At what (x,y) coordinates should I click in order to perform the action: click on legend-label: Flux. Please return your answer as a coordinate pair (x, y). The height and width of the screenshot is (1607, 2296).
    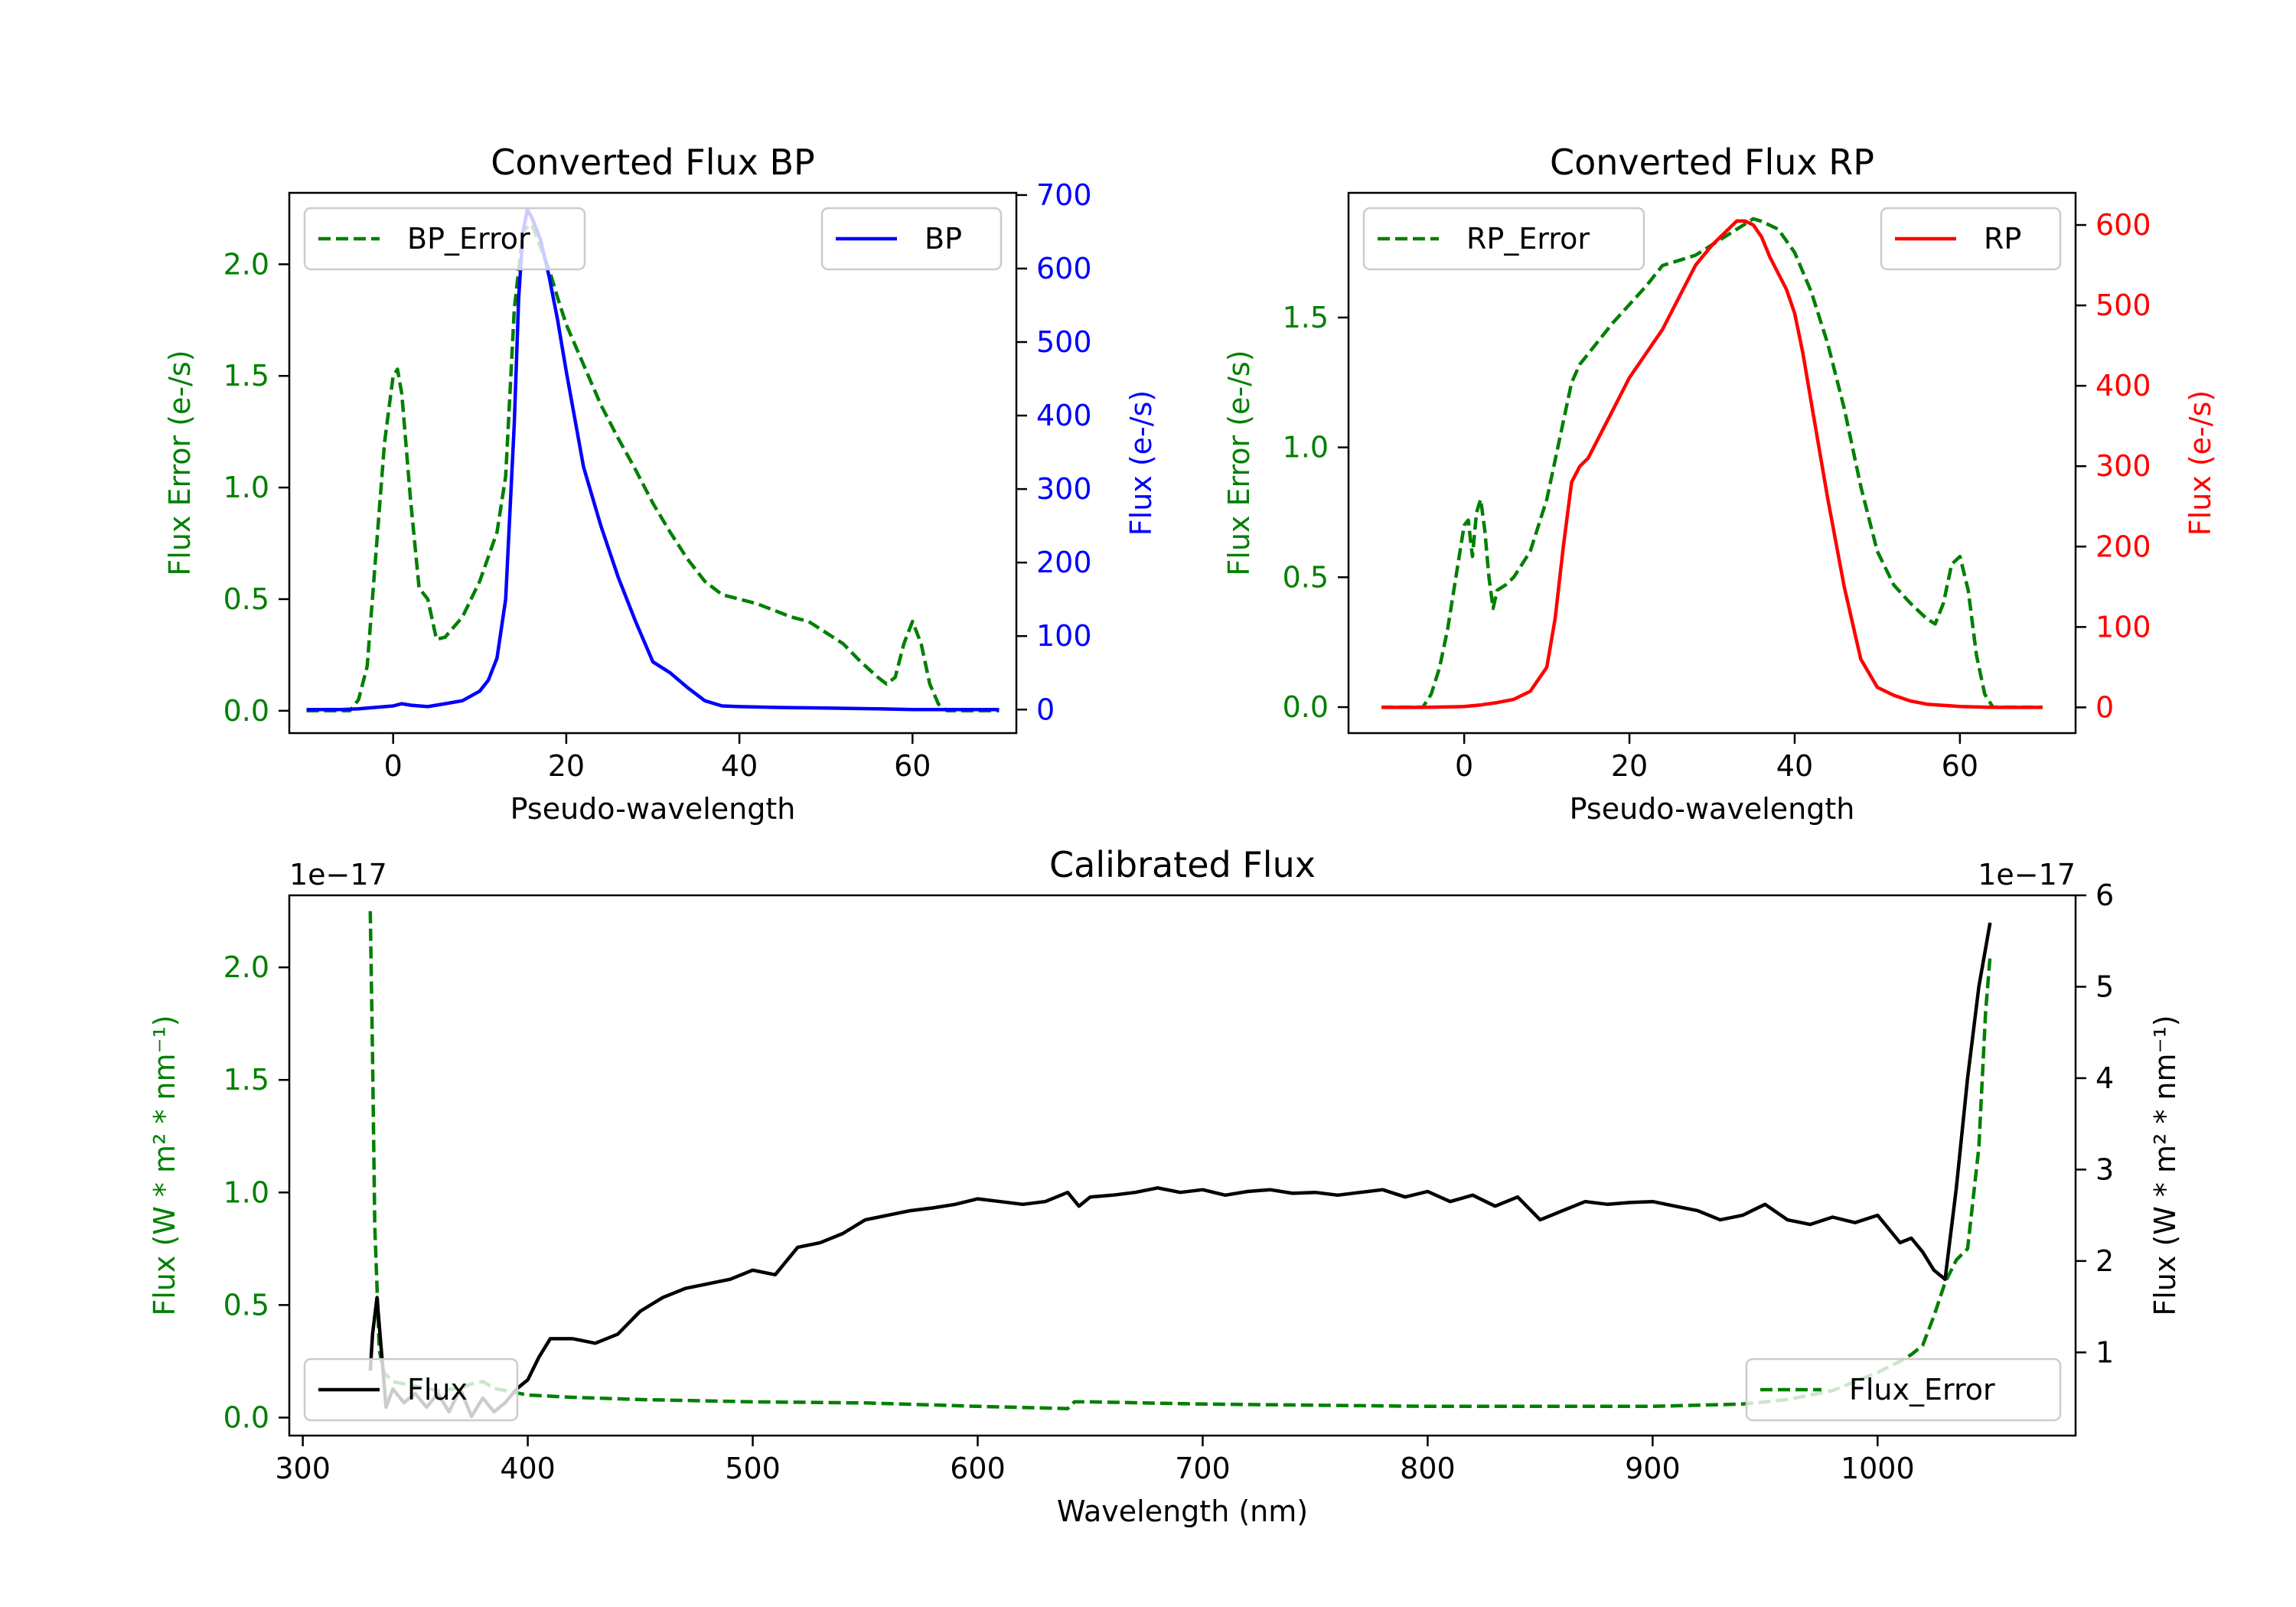
    Looking at the image, I should click on (437, 1390).